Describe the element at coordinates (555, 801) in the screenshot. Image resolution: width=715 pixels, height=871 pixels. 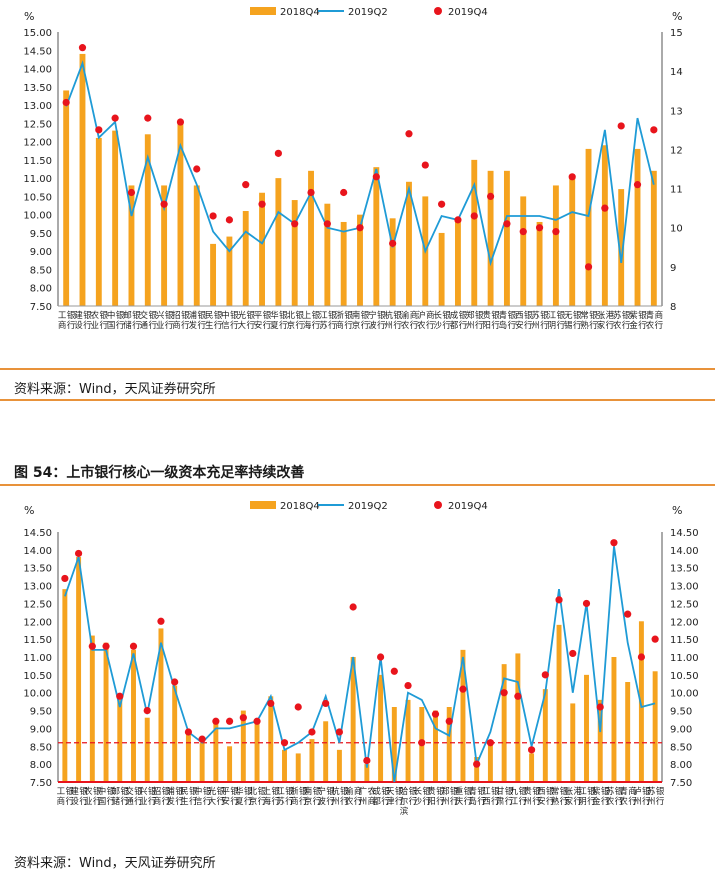
I see `x-category-char: 熟` at that location.